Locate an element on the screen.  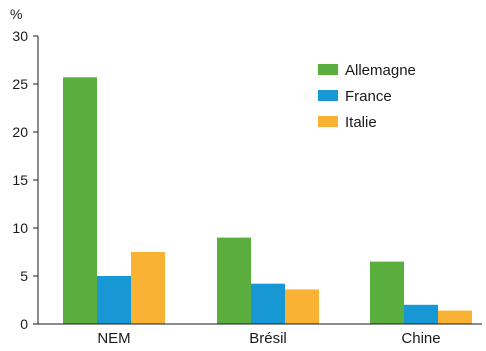
y-unit-label: % is located at coordinates (16, 14).